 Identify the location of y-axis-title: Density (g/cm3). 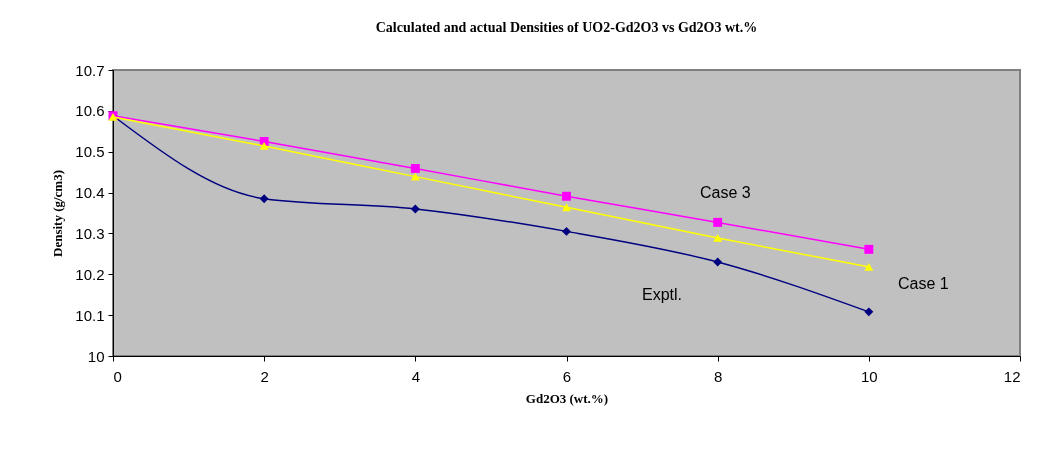
(58, 213).